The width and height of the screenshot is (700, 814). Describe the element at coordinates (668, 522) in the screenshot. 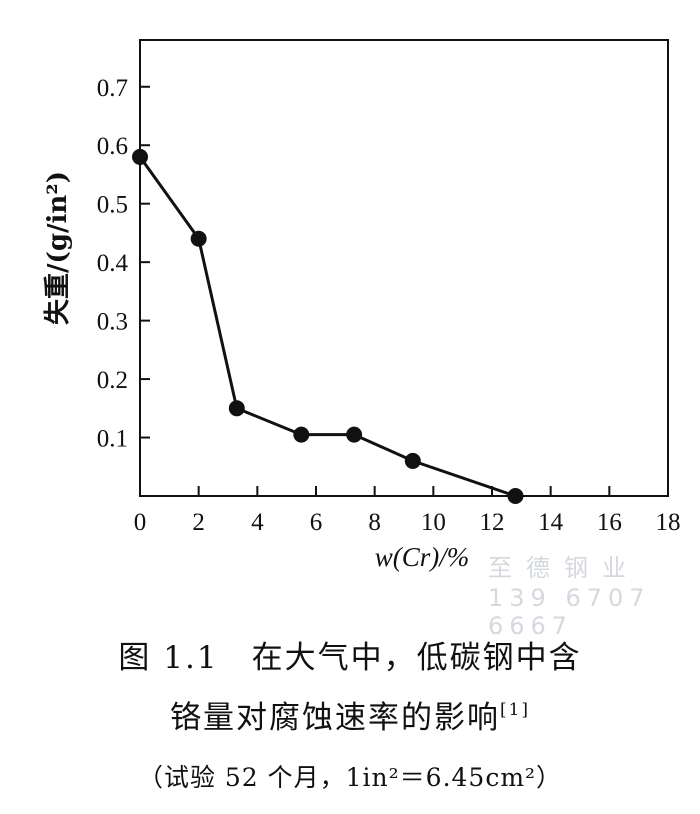

I see `x-tick-label: 18` at that location.